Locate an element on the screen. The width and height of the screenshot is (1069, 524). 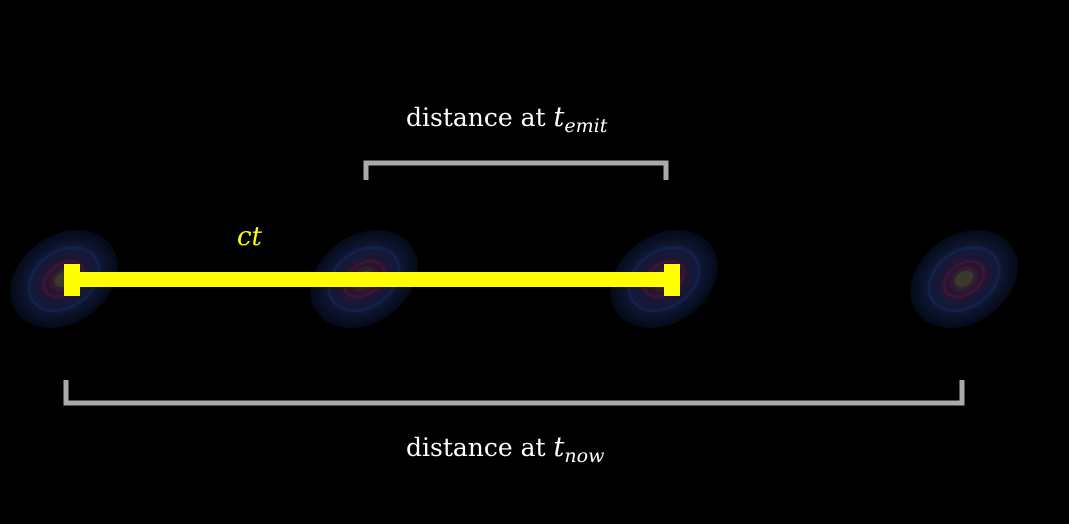
now-distance-bracket is located at coordinates (514, 393).